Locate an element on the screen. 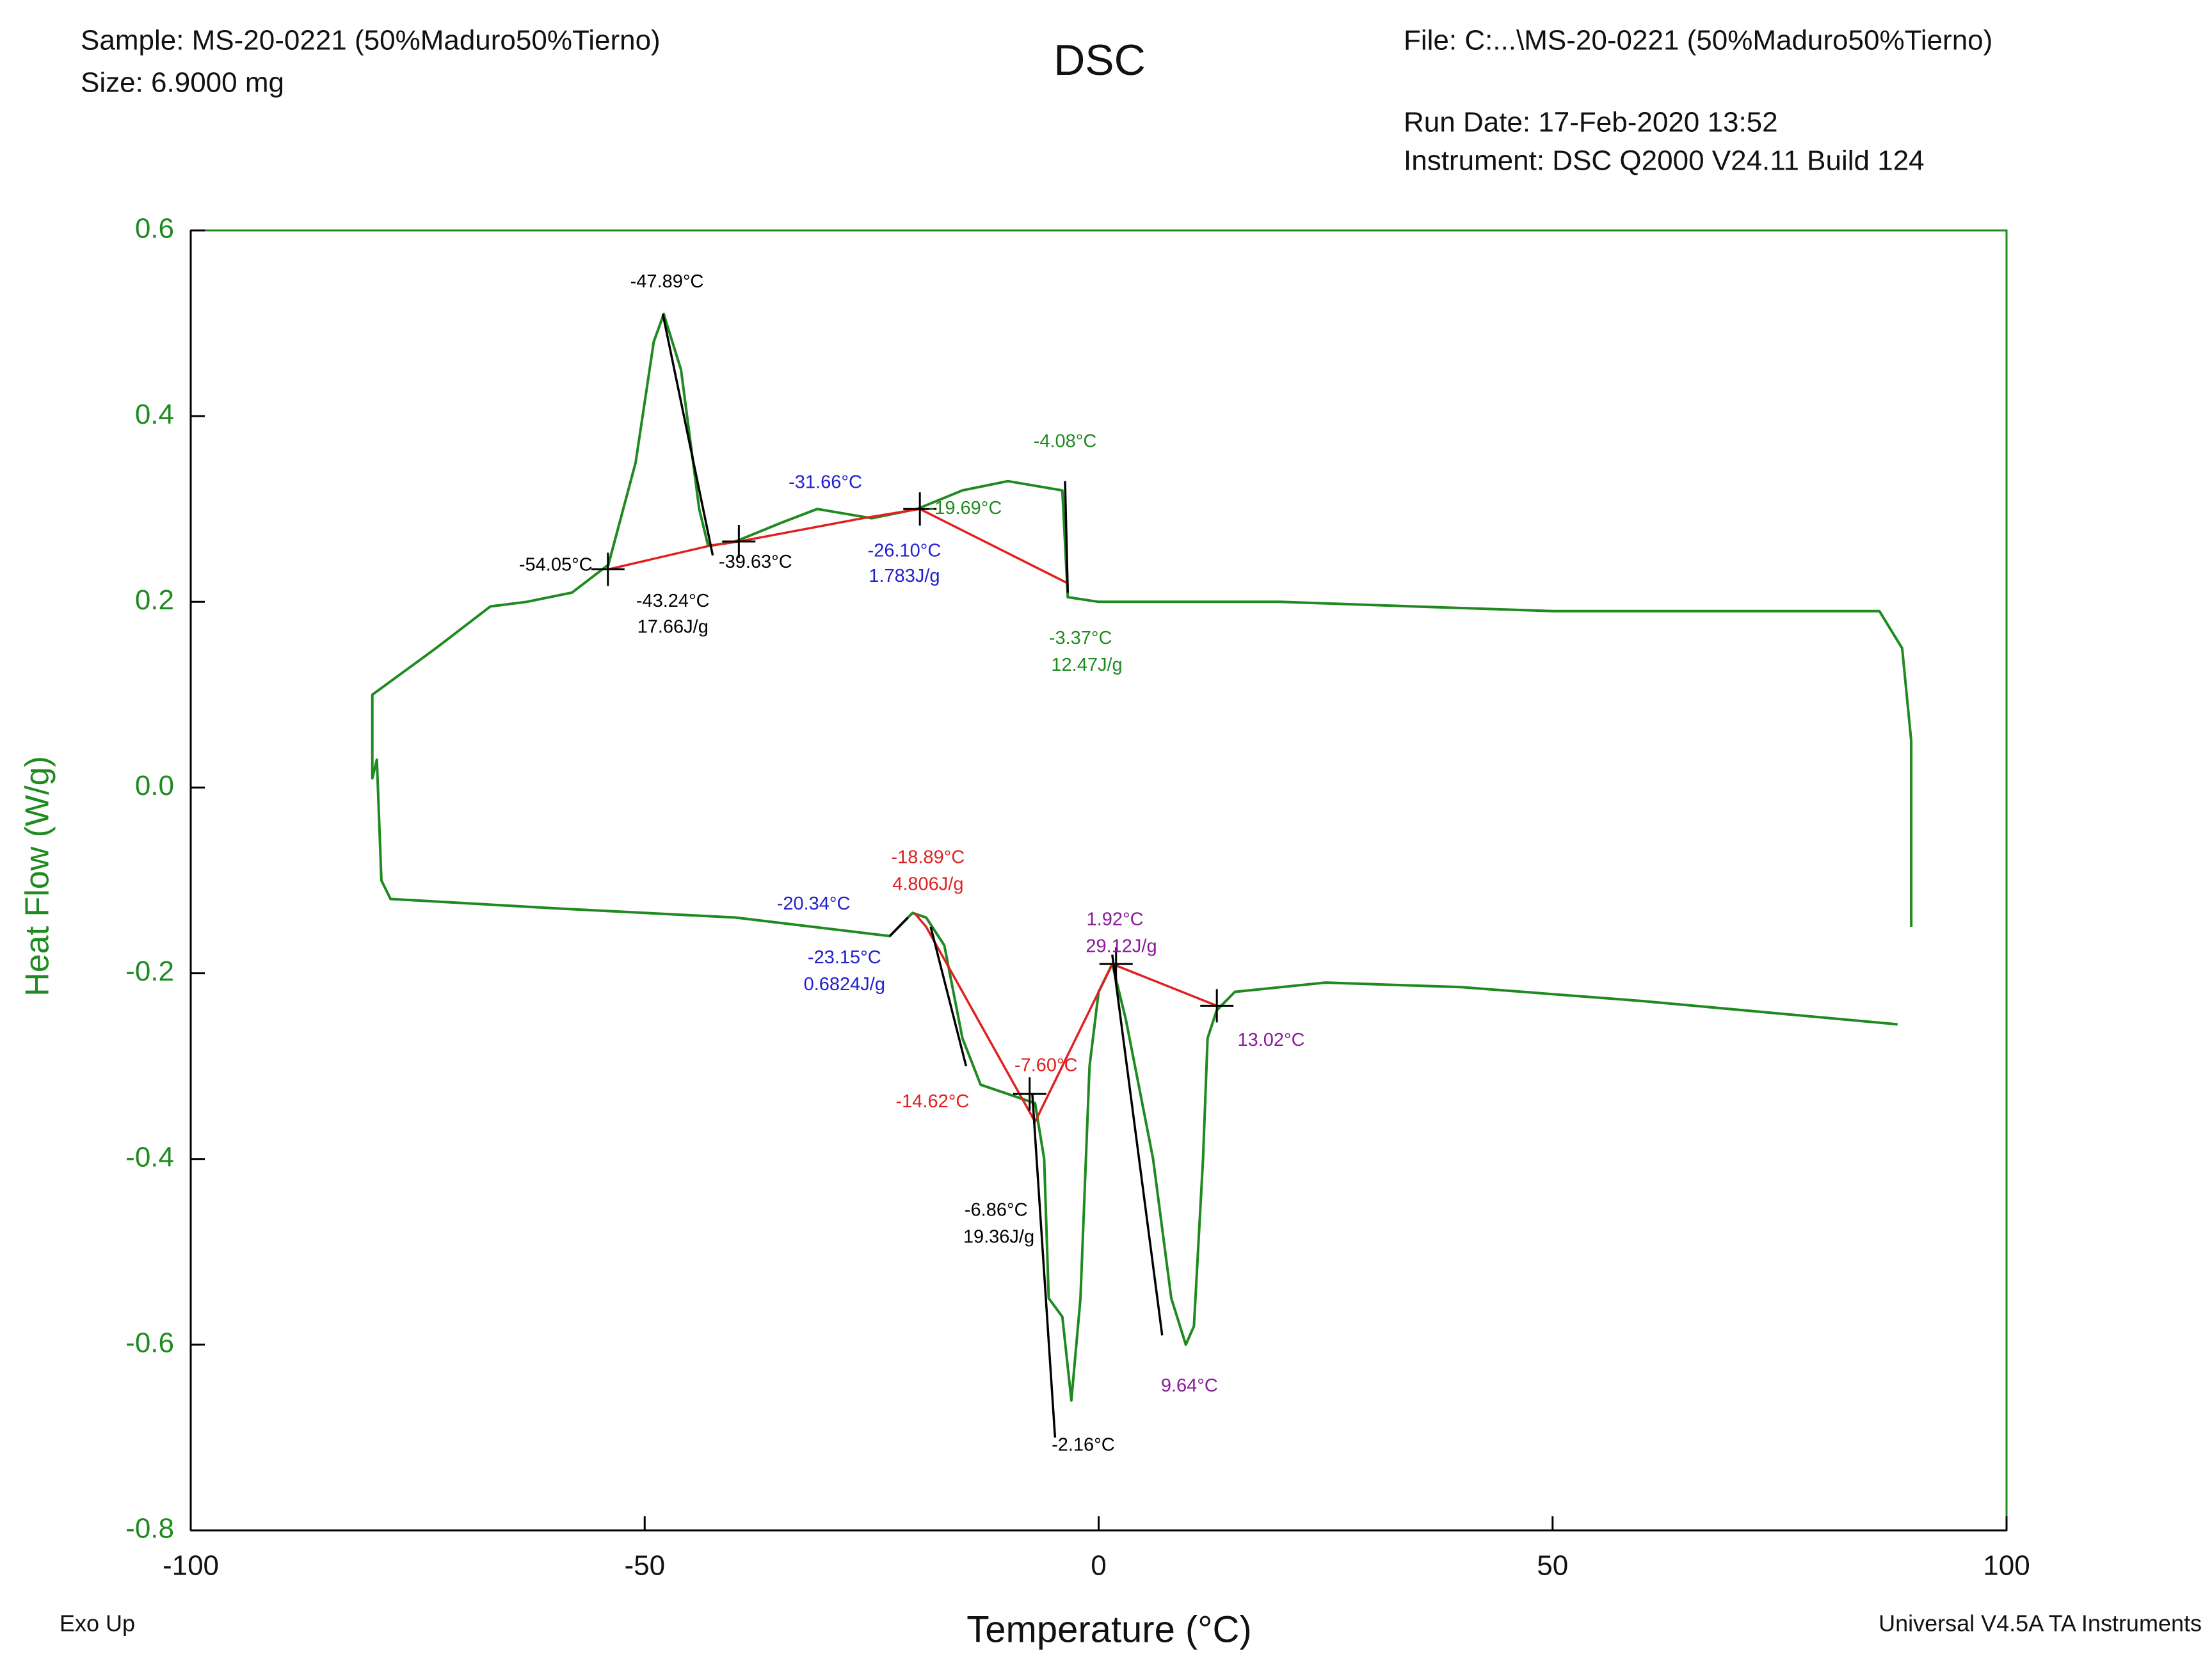 The height and width of the screenshot is (1668, 2212). annotation: -4.08°C is located at coordinates (1065, 441).